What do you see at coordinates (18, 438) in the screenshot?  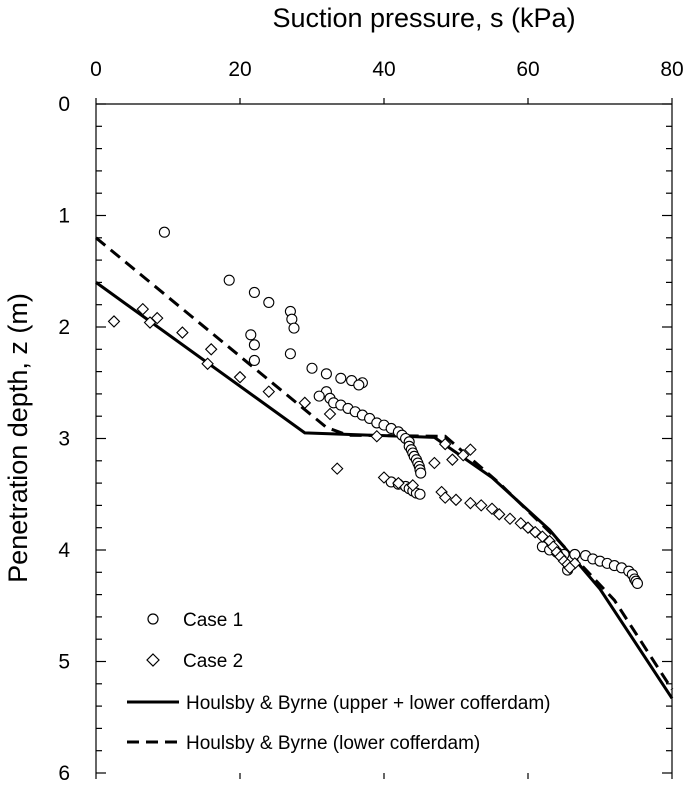 I see `y-axis-title: Penetration depth, z (m)` at bounding box center [18, 438].